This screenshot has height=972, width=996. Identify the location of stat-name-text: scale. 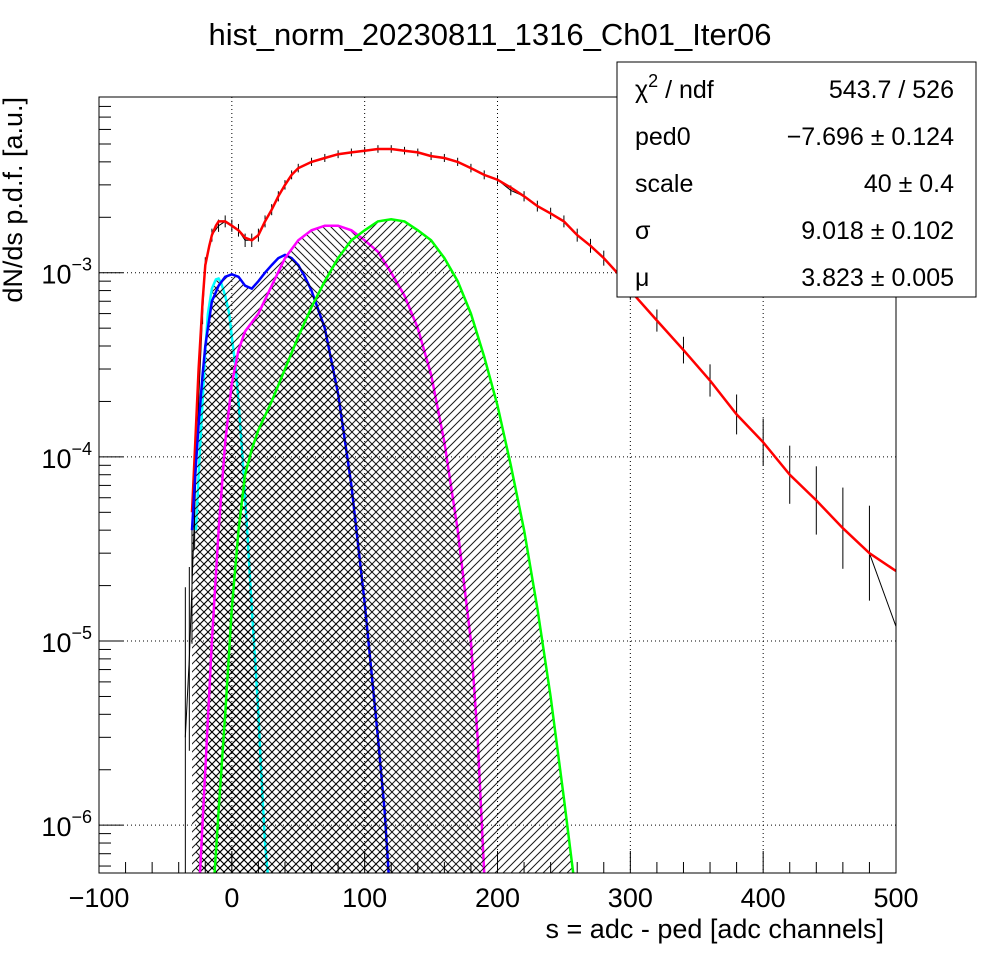
(664, 184).